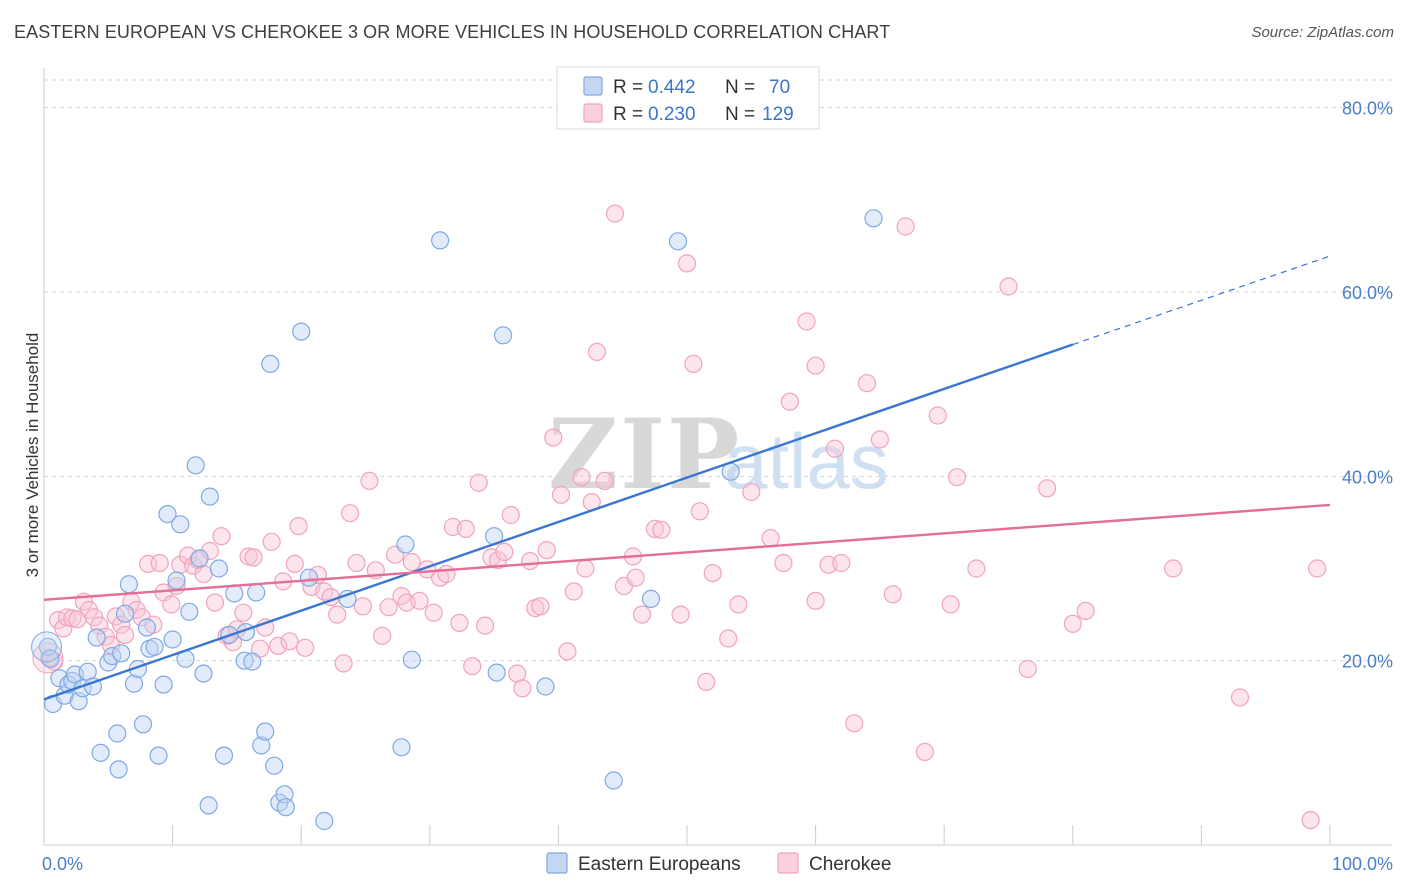 This screenshot has height=892, width=1406. I want to click on x-tick-labels: 0.0% 100.0%, so click(717, 864).